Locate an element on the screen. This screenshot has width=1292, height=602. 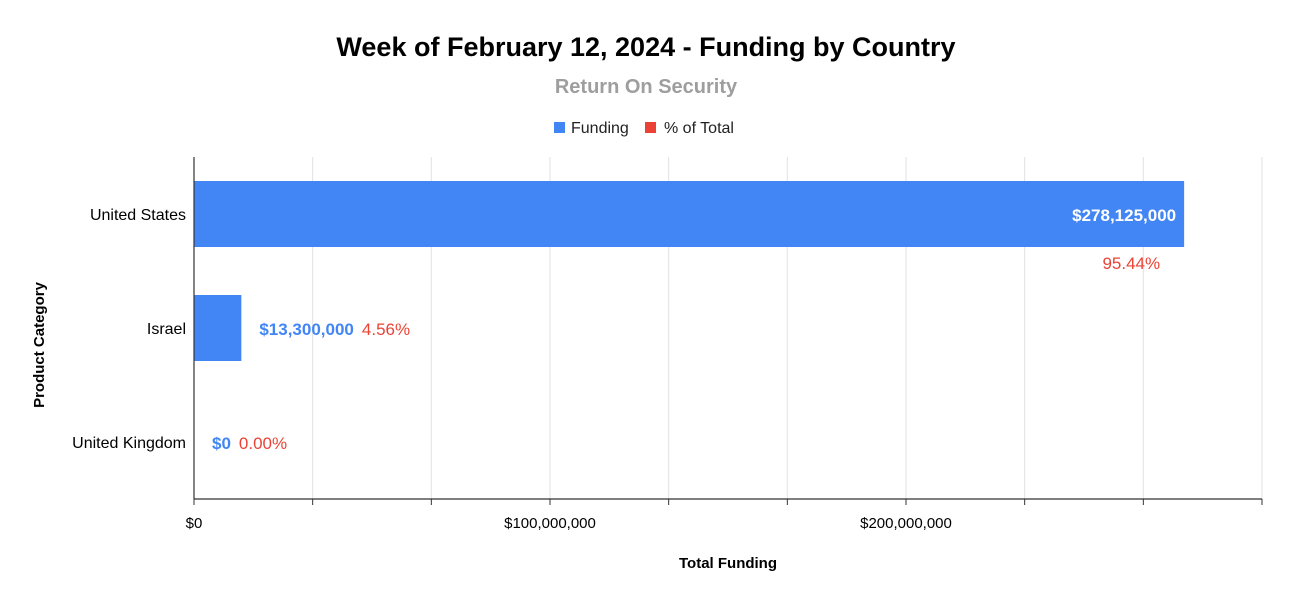
bar-united-states is located at coordinates (689, 214).